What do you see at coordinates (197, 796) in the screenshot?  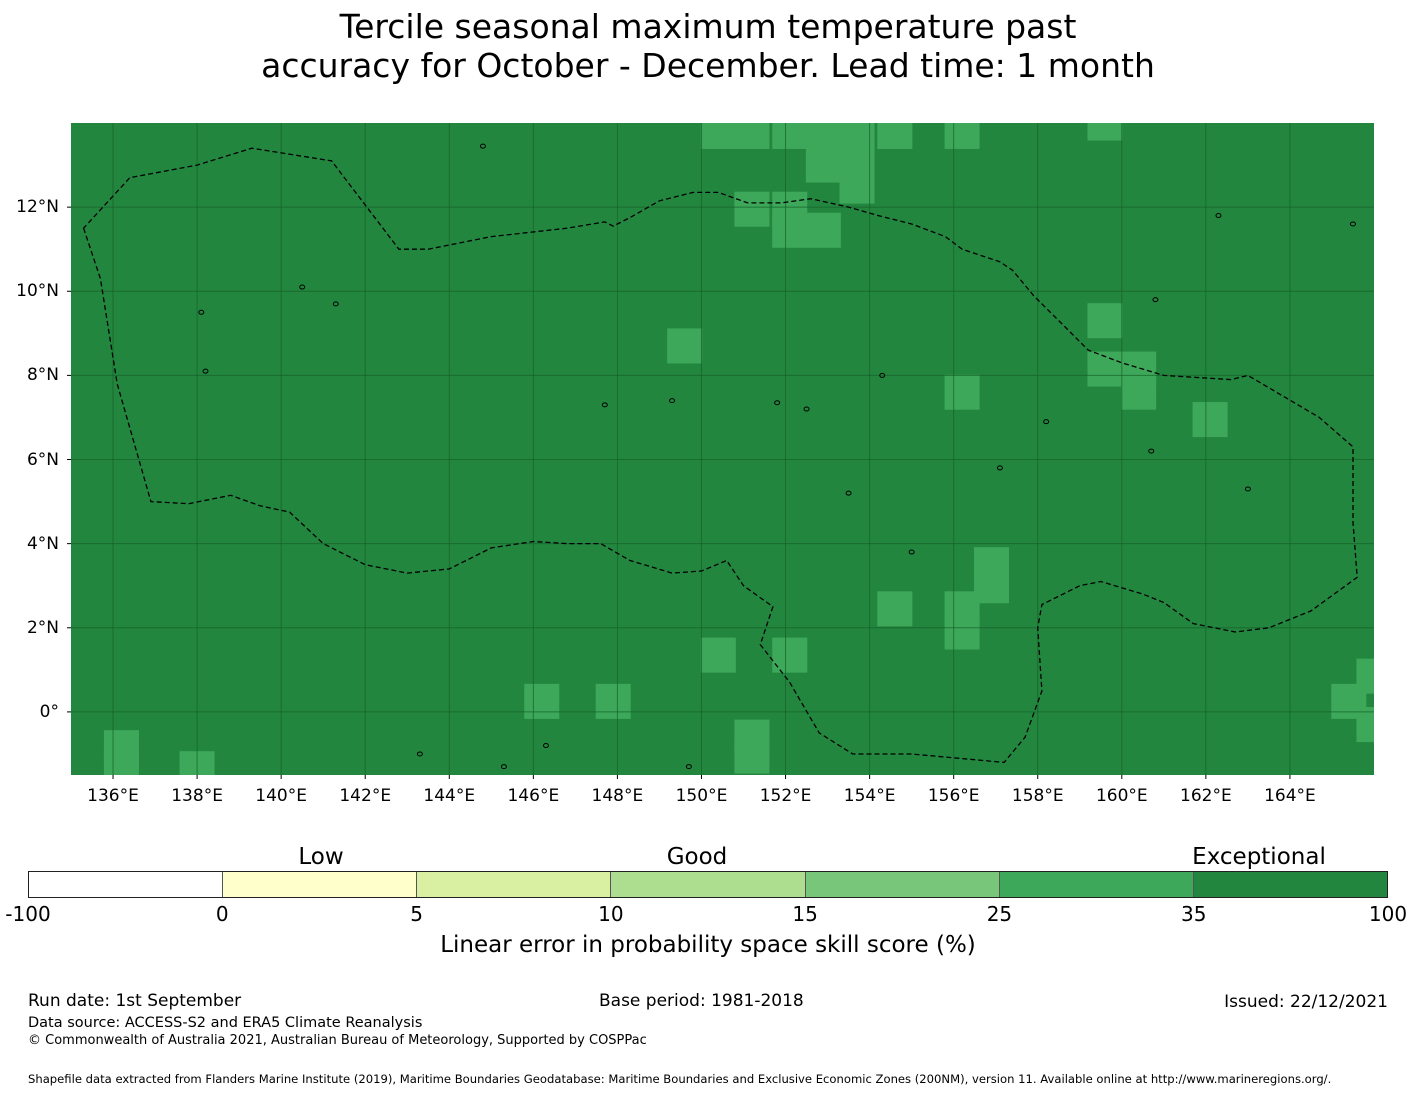 I see `x-tick-label: 138°E` at bounding box center [197, 796].